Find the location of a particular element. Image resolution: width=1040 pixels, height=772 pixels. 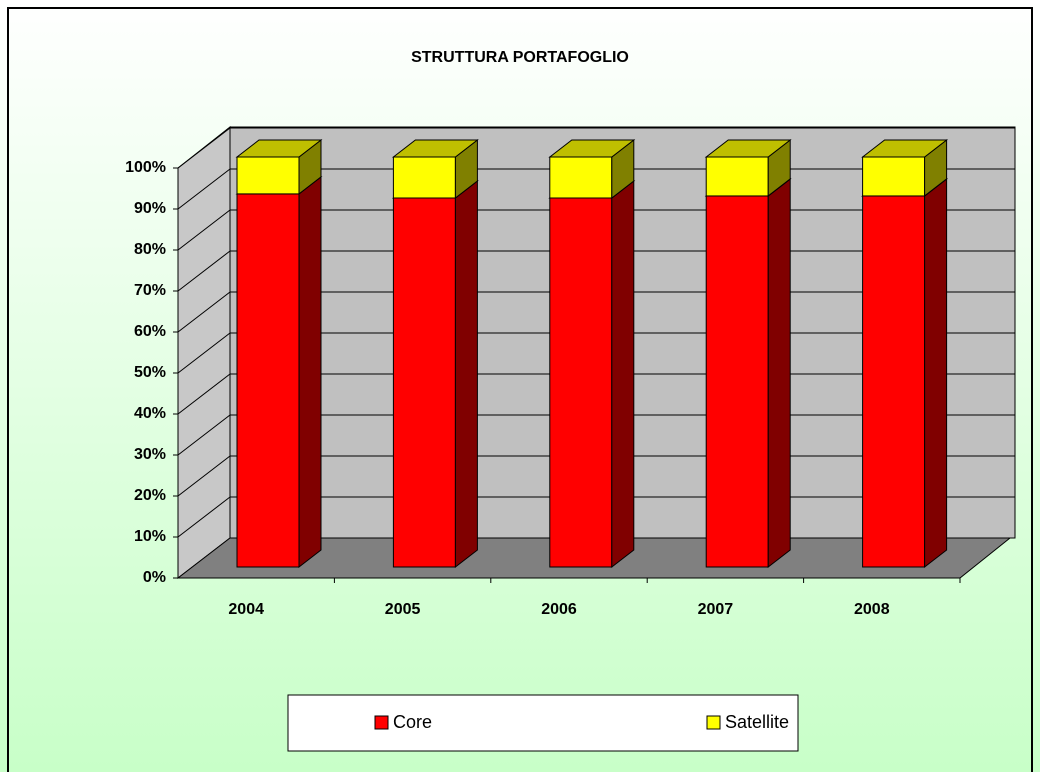

y-tick-label: 80% is located at coordinates (150, 249).